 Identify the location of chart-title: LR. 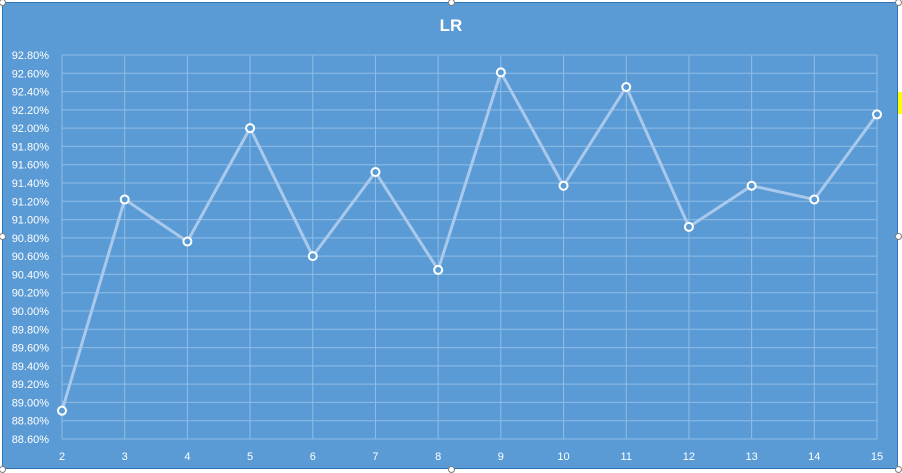
(451, 25).